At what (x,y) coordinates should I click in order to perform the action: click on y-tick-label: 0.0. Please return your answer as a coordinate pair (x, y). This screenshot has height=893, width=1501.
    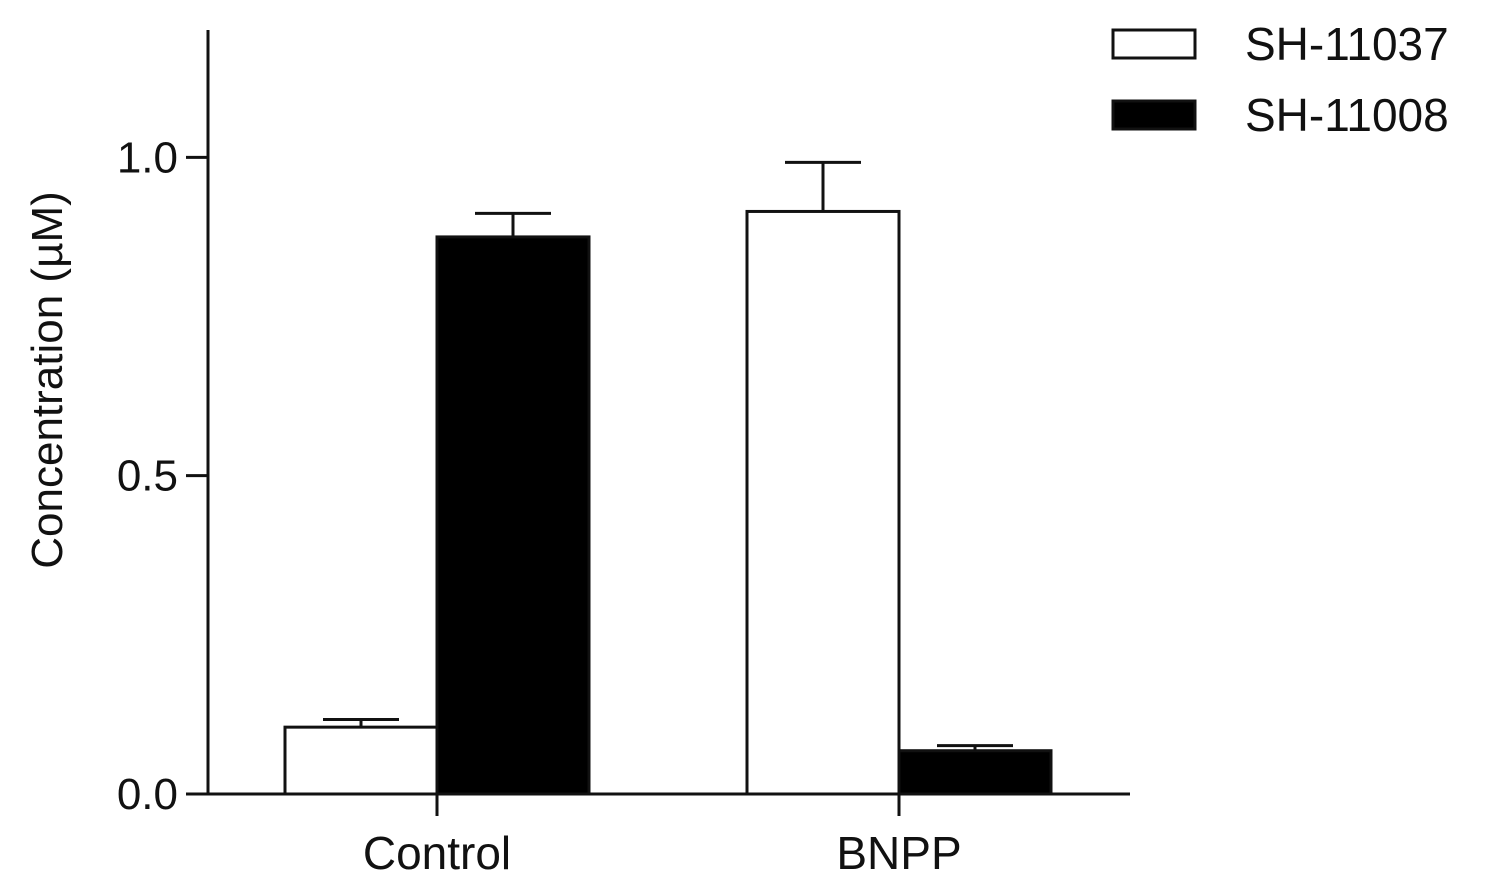
    Looking at the image, I should click on (147, 794).